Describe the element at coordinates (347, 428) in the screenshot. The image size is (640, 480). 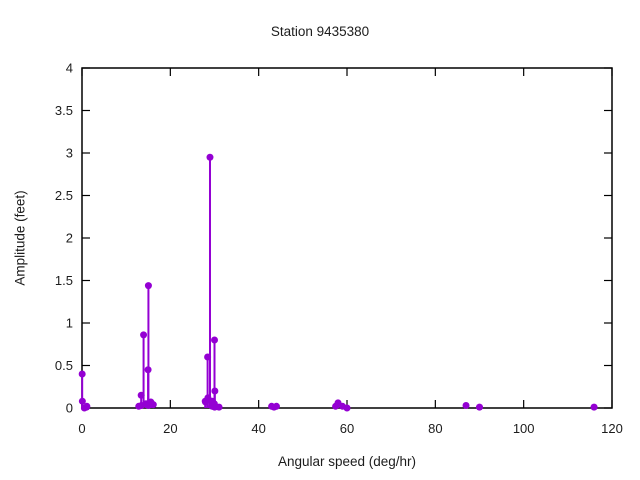
I see `x-tick-label: 60` at that location.